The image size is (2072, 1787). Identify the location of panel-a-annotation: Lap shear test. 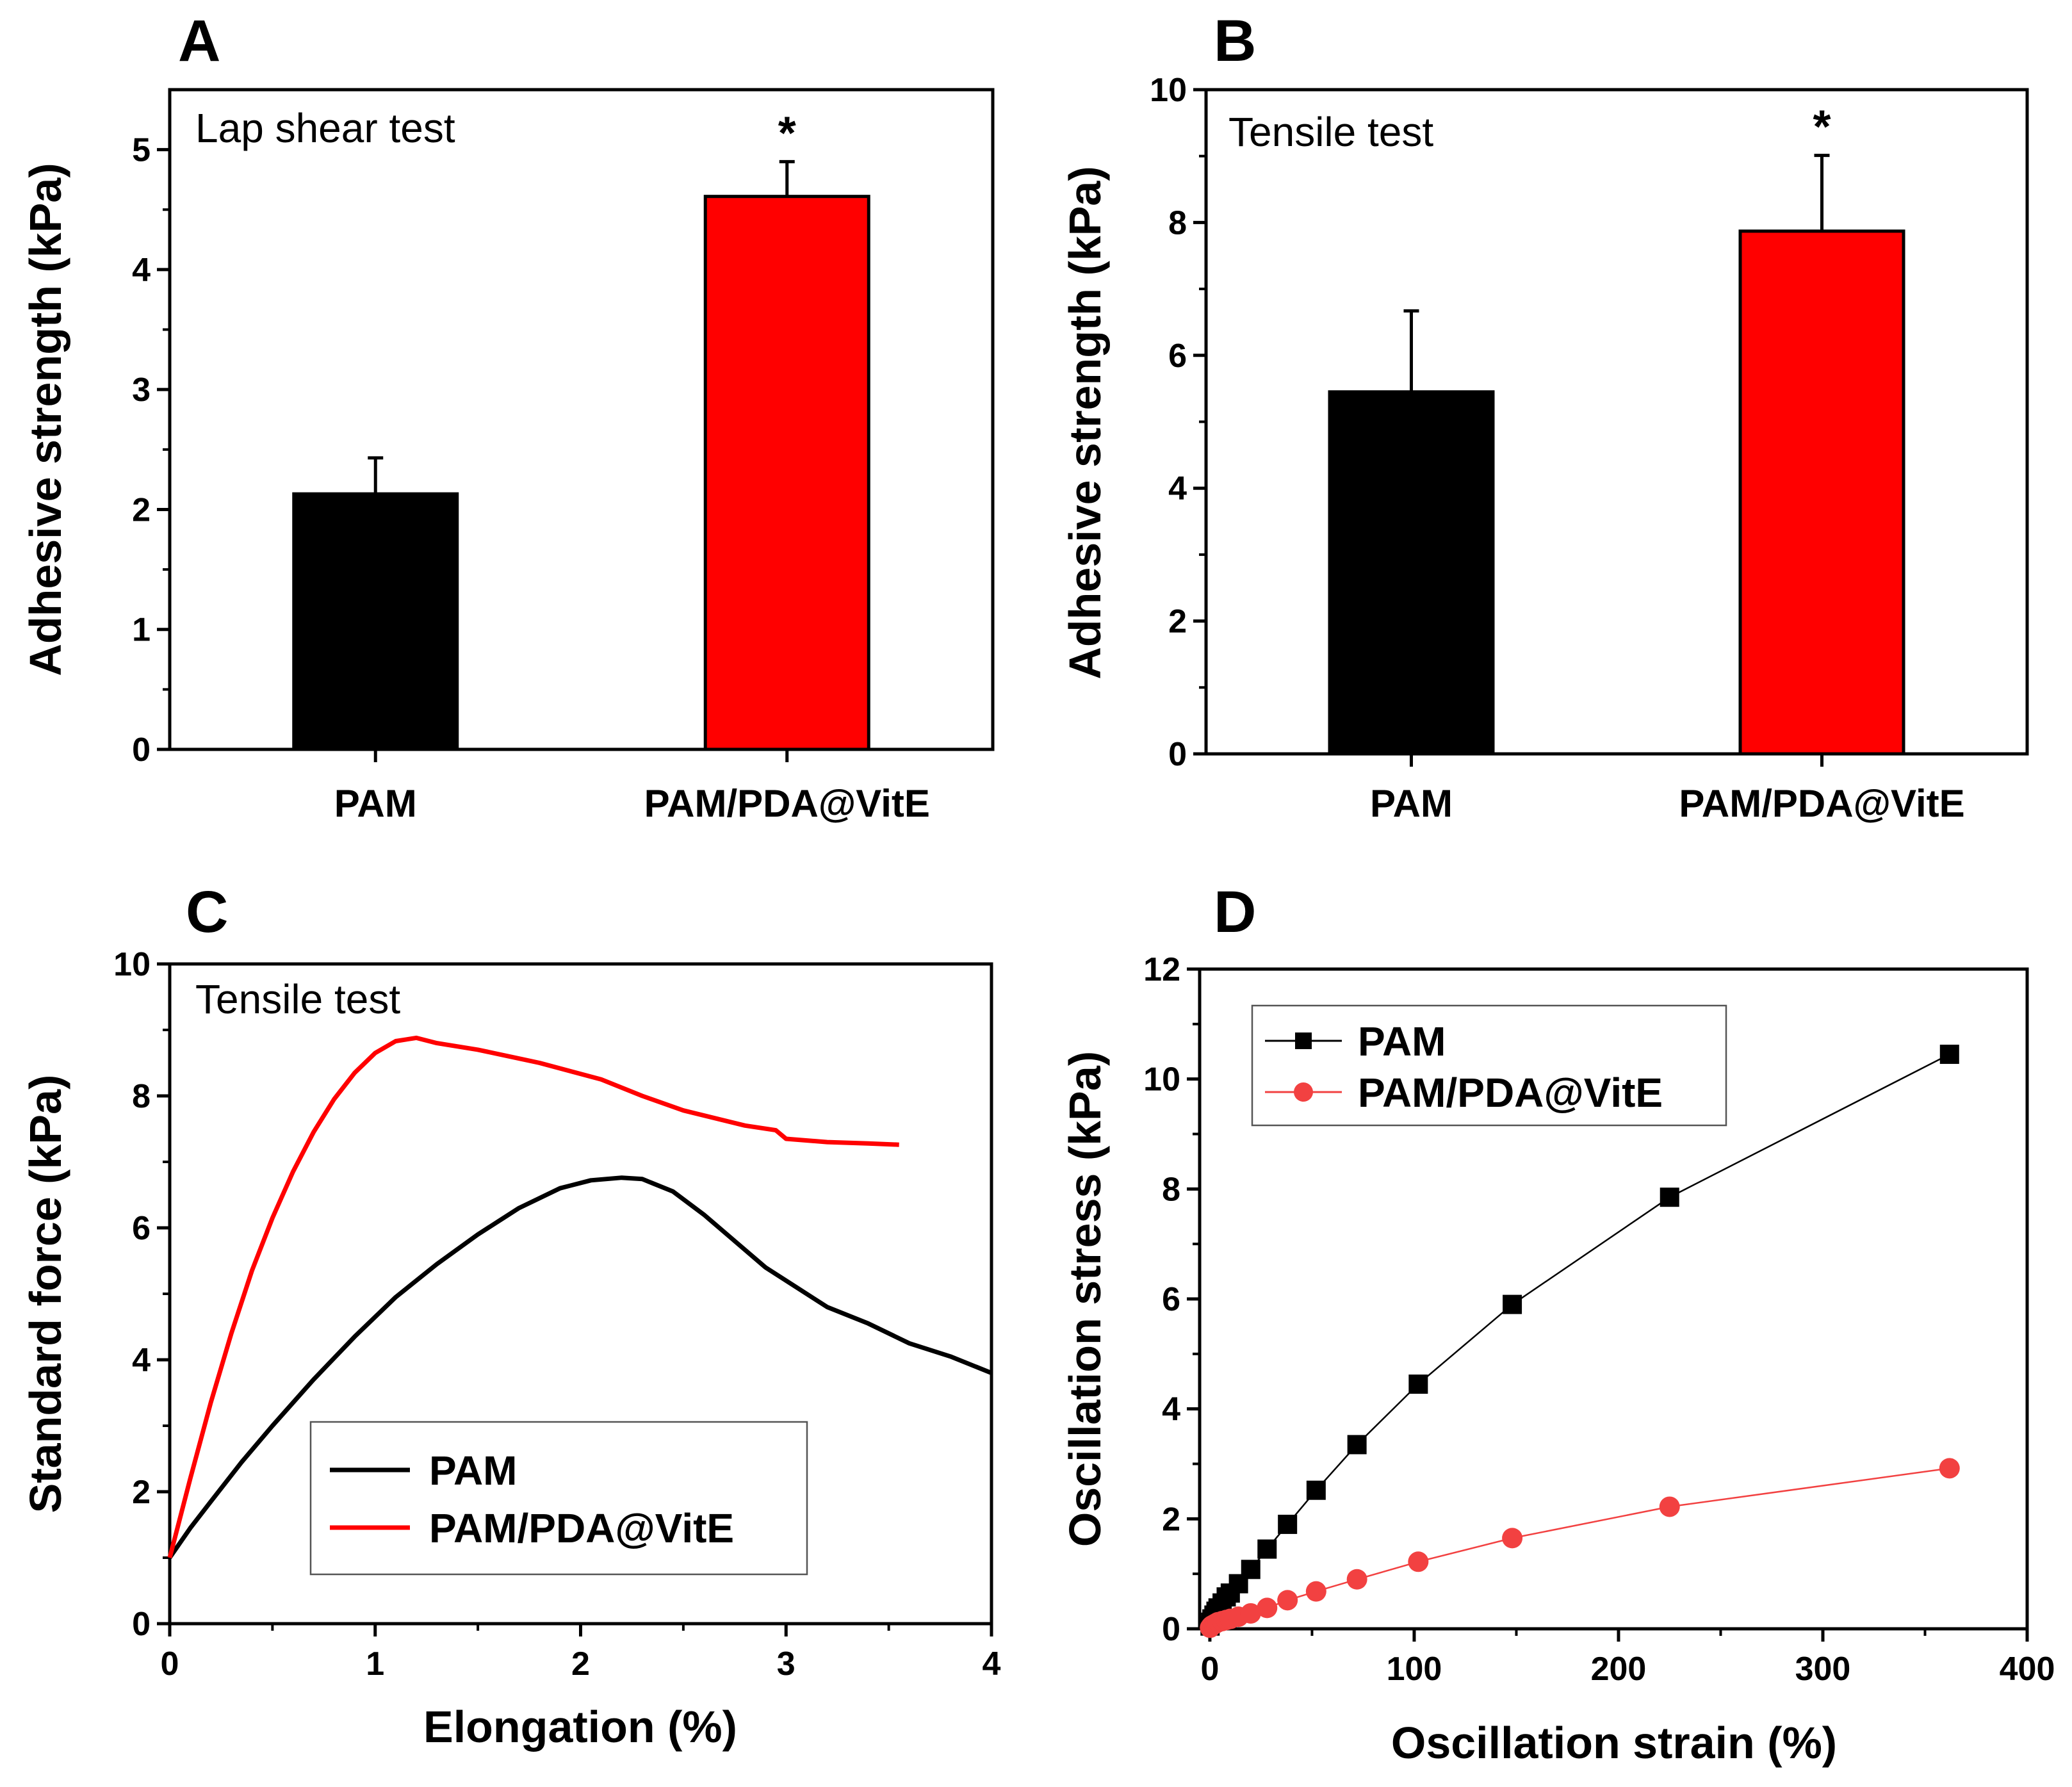
(325, 128).